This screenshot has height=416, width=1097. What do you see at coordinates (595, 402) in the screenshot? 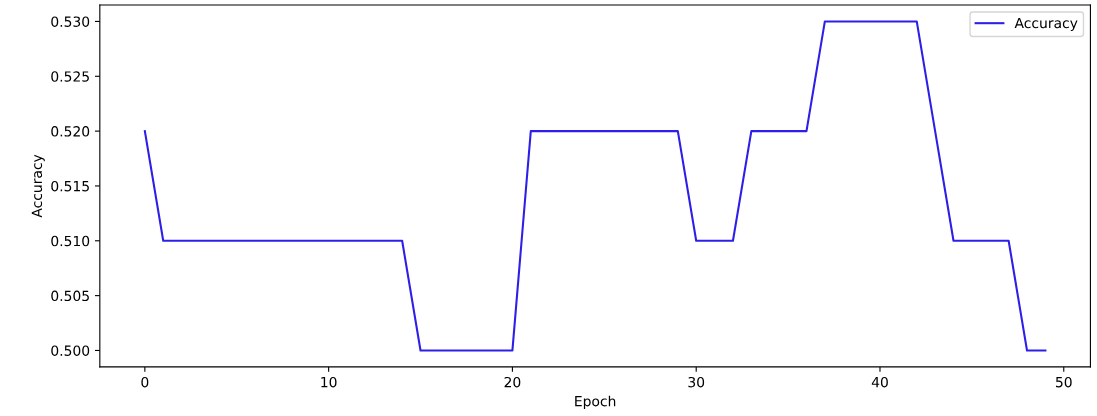
I see `x-axis-title: Epoch` at bounding box center [595, 402].